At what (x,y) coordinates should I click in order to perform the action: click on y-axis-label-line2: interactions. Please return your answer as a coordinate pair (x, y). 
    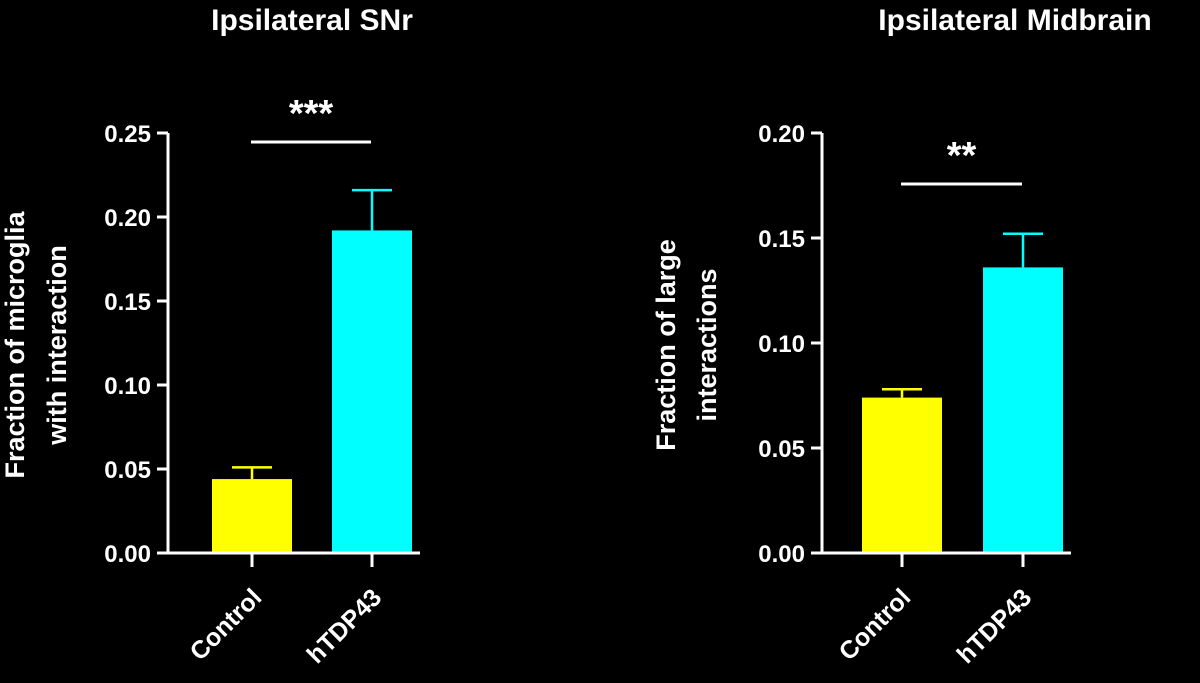
    Looking at the image, I should click on (707, 344).